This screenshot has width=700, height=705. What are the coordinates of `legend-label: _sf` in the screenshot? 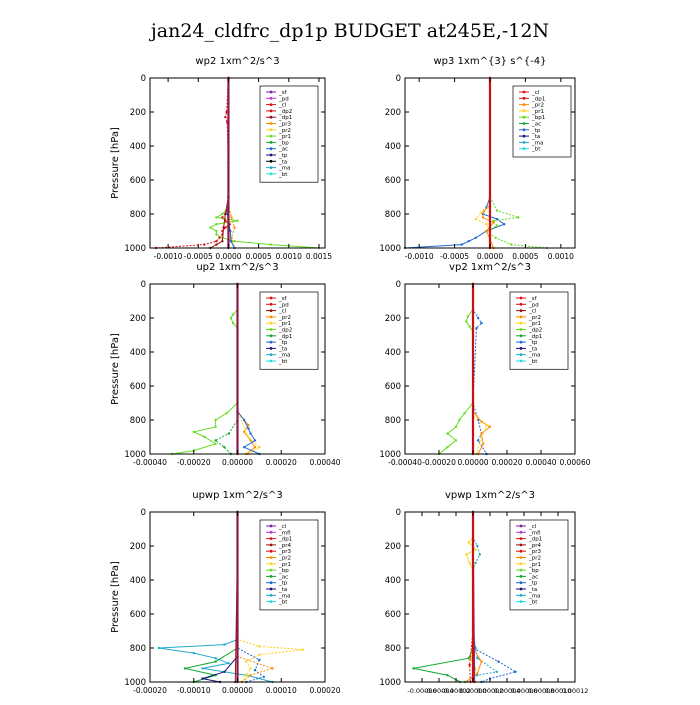 It's located at (283, 93).